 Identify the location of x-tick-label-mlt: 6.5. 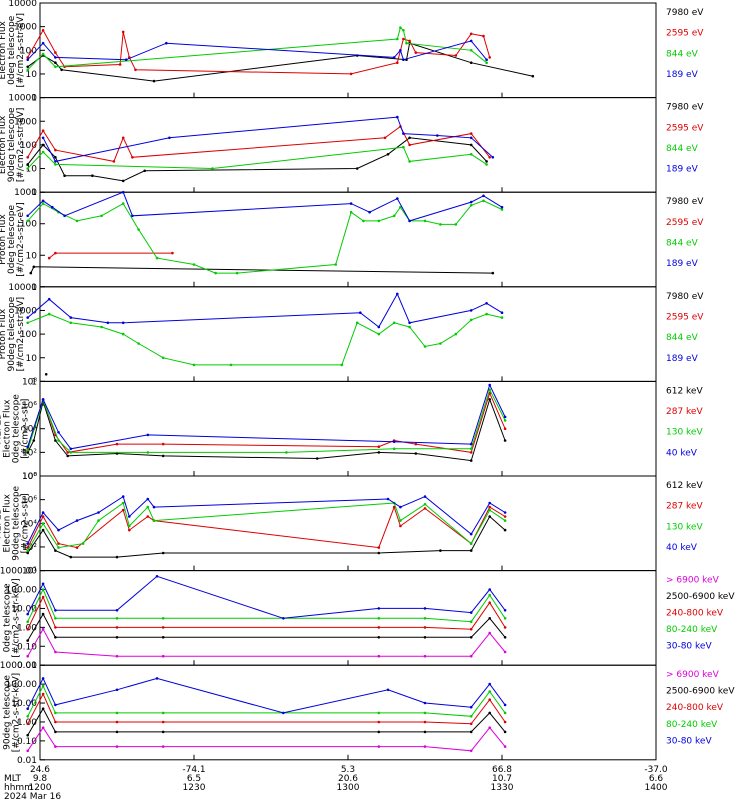
(194, 779).